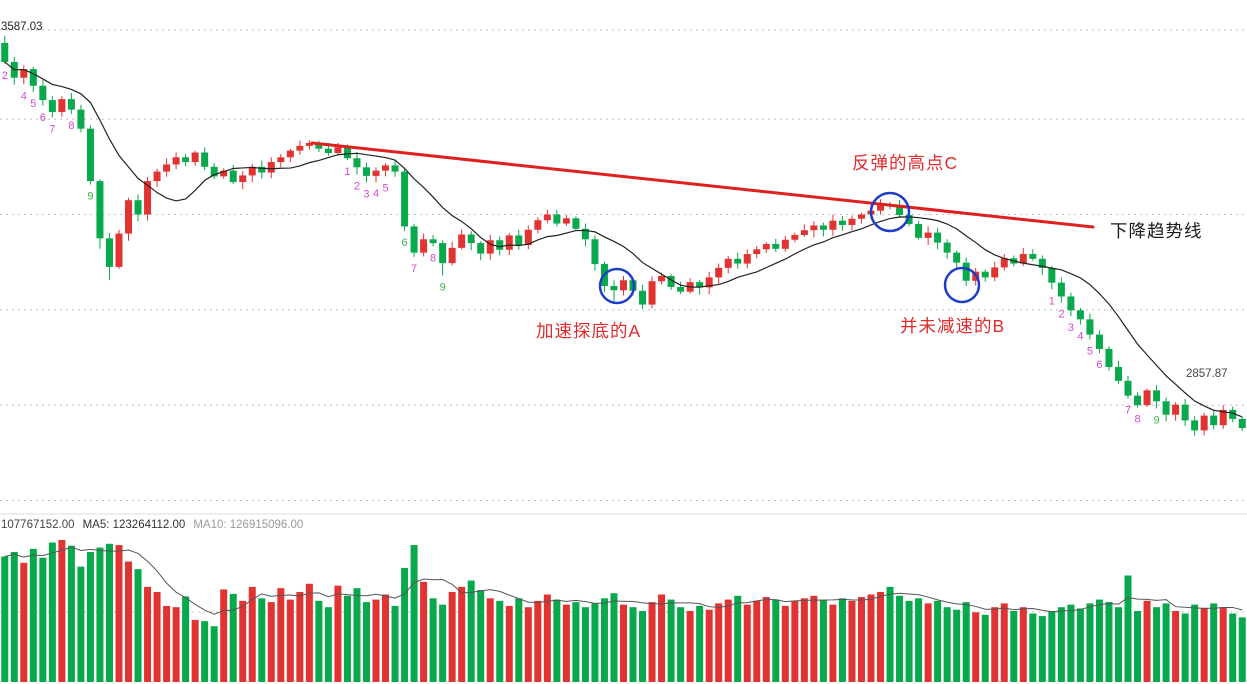  Describe the element at coordinates (248, 525) in the screenshot. I see `volume-ma10-value: MA10: 126915096.00` at that location.